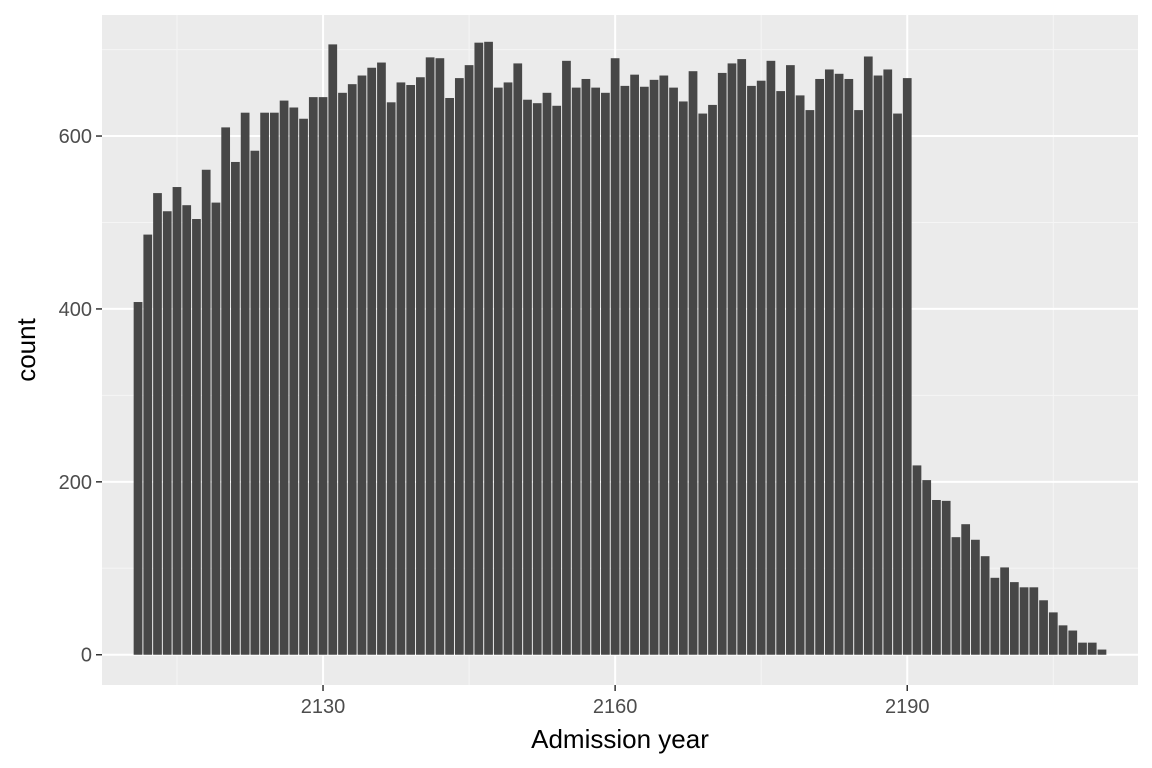  Describe the element at coordinates (75, 483) in the screenshot. I see `y-tick-label: 200` at that location.